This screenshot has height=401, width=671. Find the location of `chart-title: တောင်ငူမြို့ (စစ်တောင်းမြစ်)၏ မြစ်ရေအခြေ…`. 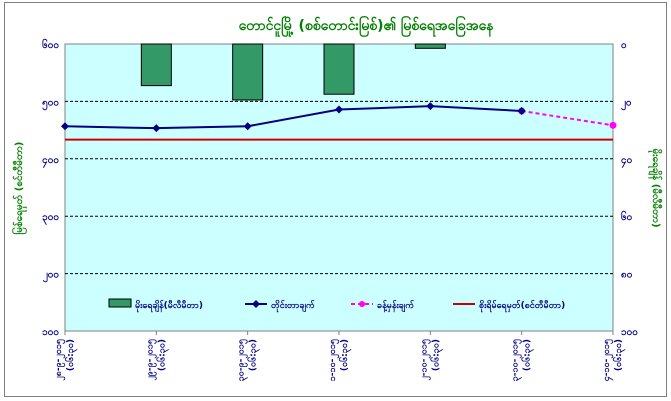

chart-title: တောင်ငူမြို့ (စစ်တောင်းမြစ်)၏ မြစ်ရေအခြေ… is located at coordinates (367, 26).